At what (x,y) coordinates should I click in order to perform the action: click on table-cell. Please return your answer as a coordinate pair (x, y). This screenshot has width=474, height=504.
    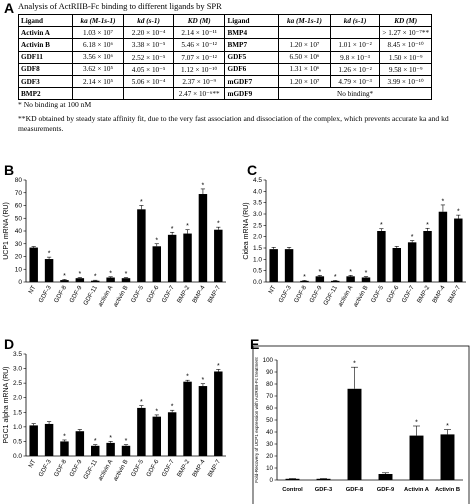
    Looking at the image, I should click on (98, 94).